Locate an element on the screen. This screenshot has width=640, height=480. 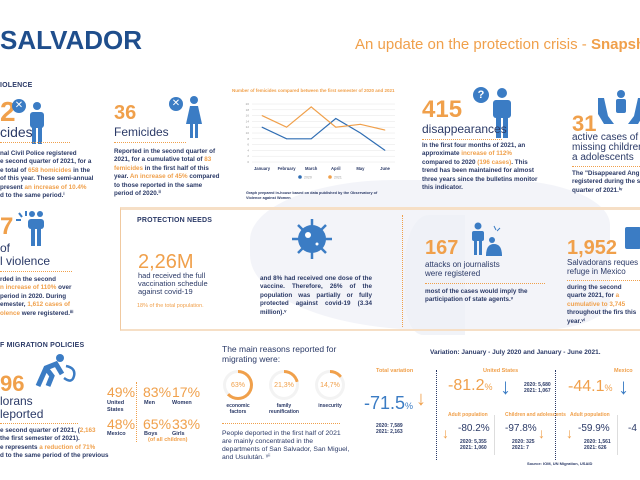
children-note: (of all children) is located at coordinates (168, 440).